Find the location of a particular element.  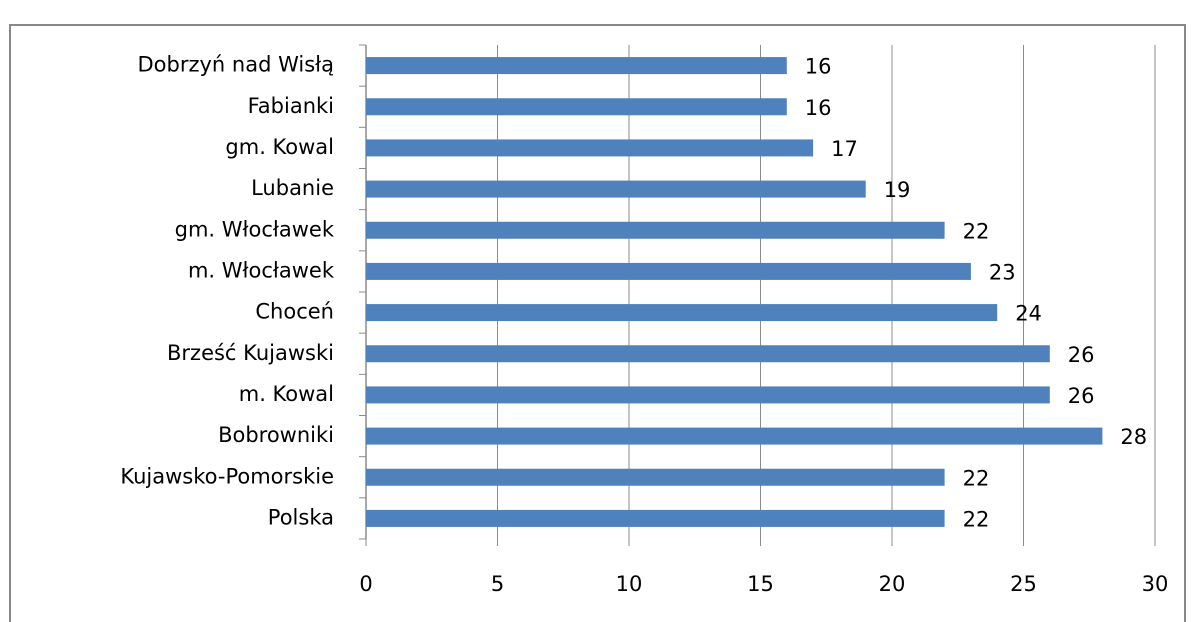

y-tick-label: Polska is located at coordinates (301, 517).